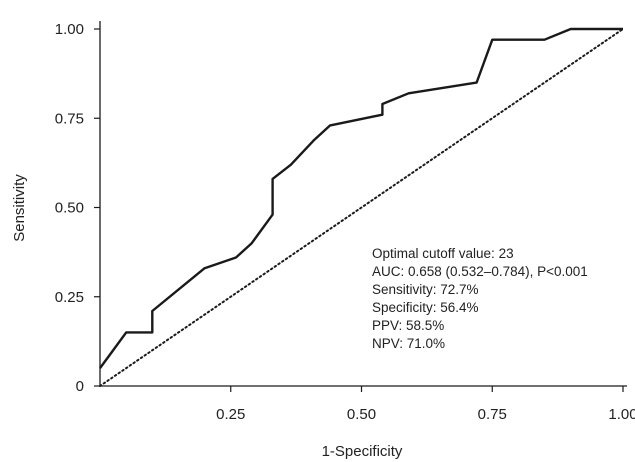 This screenshot has width=635, height=462. Describe the element at coordinates (492, 414) in the screenshot. I see `x-tick-label: 0.75` at that location.